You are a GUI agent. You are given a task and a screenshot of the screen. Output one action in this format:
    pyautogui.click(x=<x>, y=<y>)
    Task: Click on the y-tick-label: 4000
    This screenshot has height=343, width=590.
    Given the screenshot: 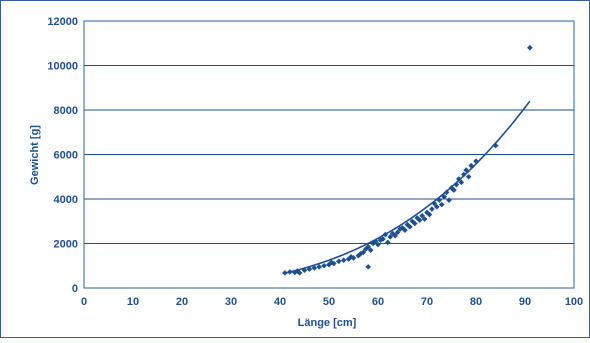 What is the action you would take?
    pyautogui.click(x=66, y=200)
    